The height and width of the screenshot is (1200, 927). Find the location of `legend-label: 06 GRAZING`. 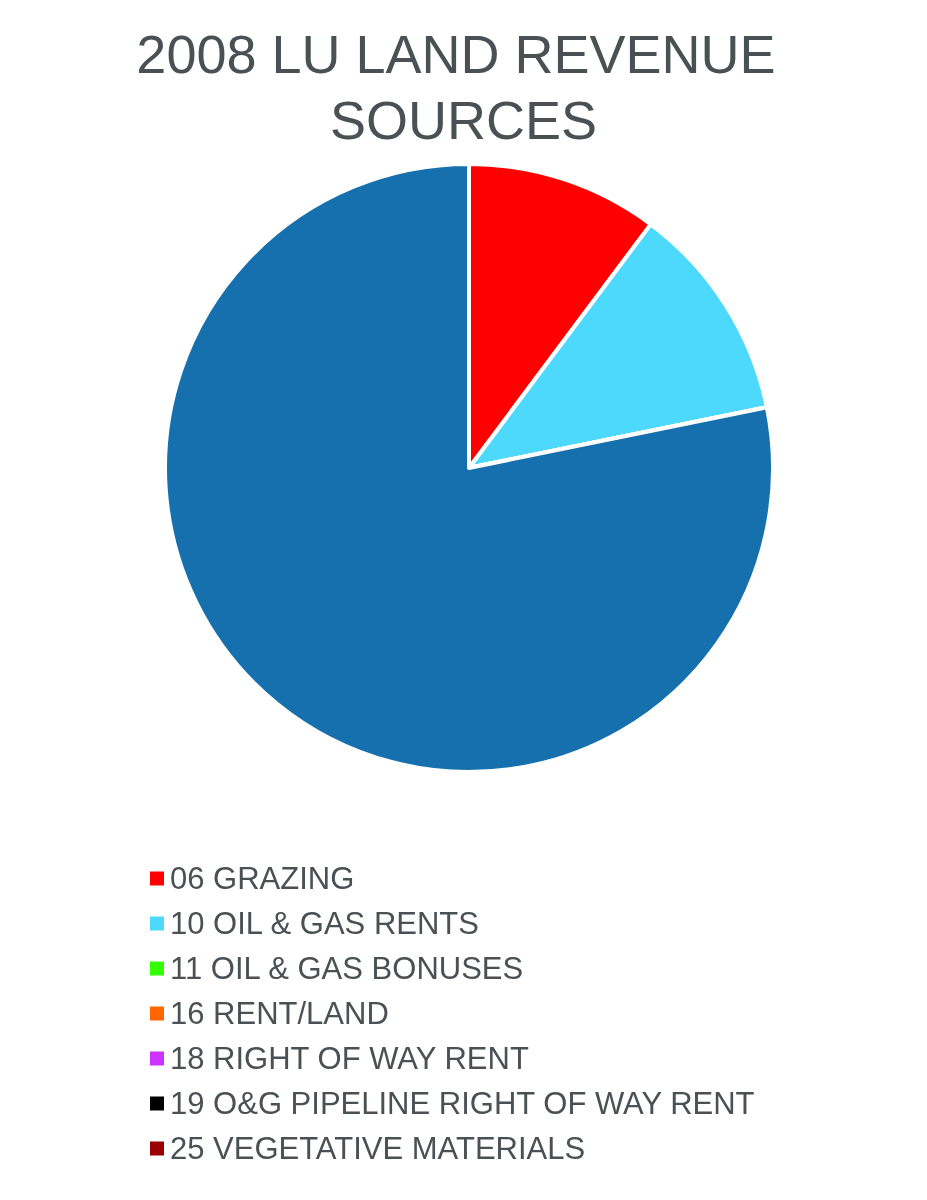

legend-label: 06 GRAZING is located at coordinates (262, 878).